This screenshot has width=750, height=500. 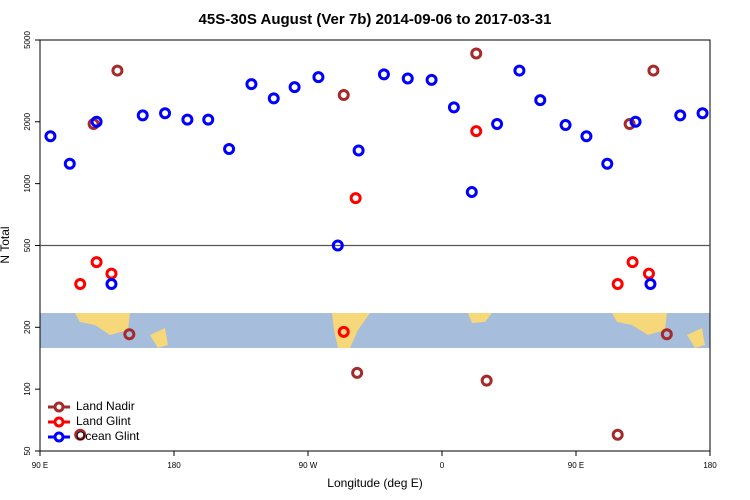 What do you see at coordinates (105, 406) in the screenshot?
I see `legend-label: Land Nadir` at bounding box center [105, 406].